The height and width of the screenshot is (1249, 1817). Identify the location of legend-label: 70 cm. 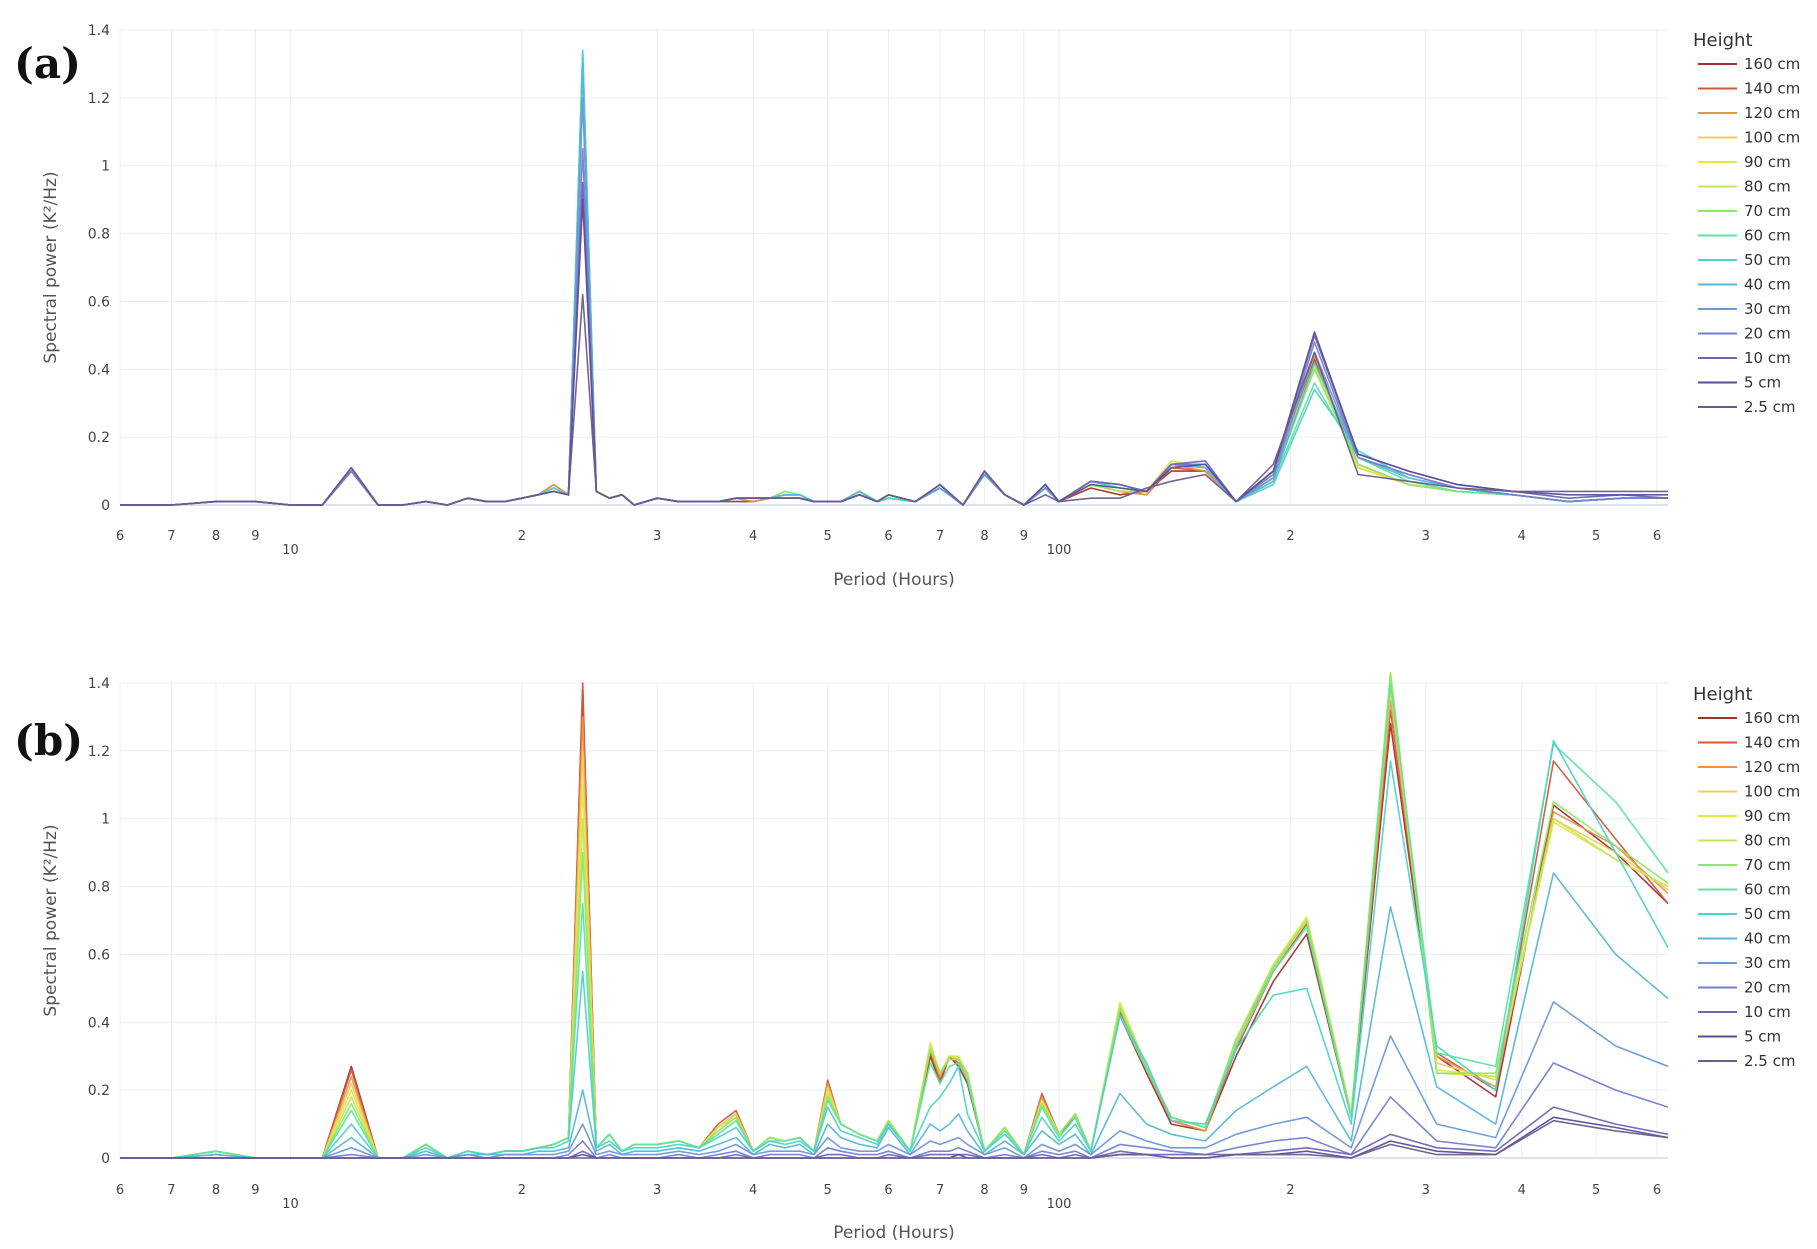
(1767, 865).